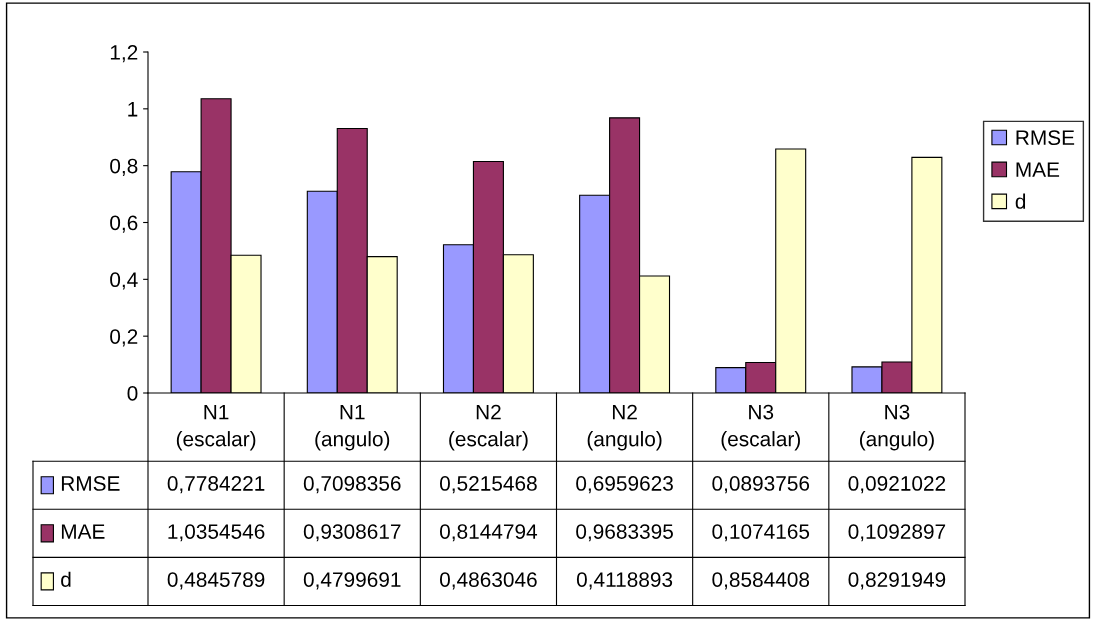 This screenshot has width=1096, height=621. Describe the element at coordinates (1038, 169) in the screenshot. I see `legend-label: MAE` at that location.